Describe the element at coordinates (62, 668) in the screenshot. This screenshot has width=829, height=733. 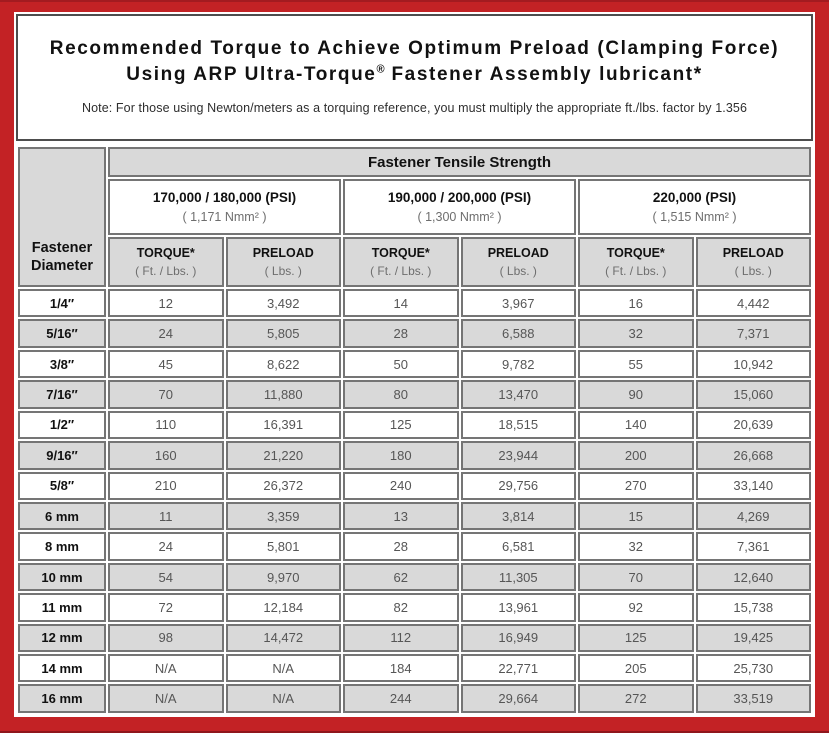
I see `diameter-cell: 14 mm` at that location.